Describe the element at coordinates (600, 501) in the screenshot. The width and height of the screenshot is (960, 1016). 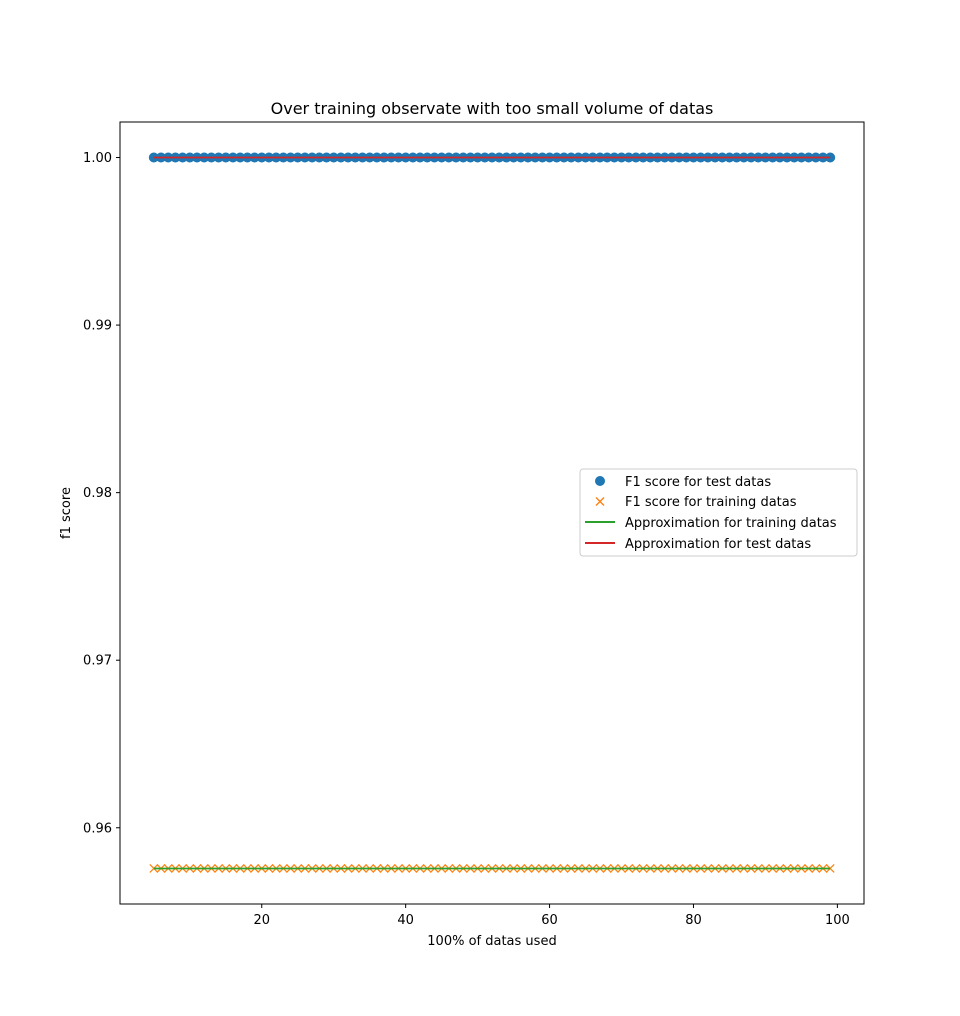
I see `legend-marker-training-points` at that location.